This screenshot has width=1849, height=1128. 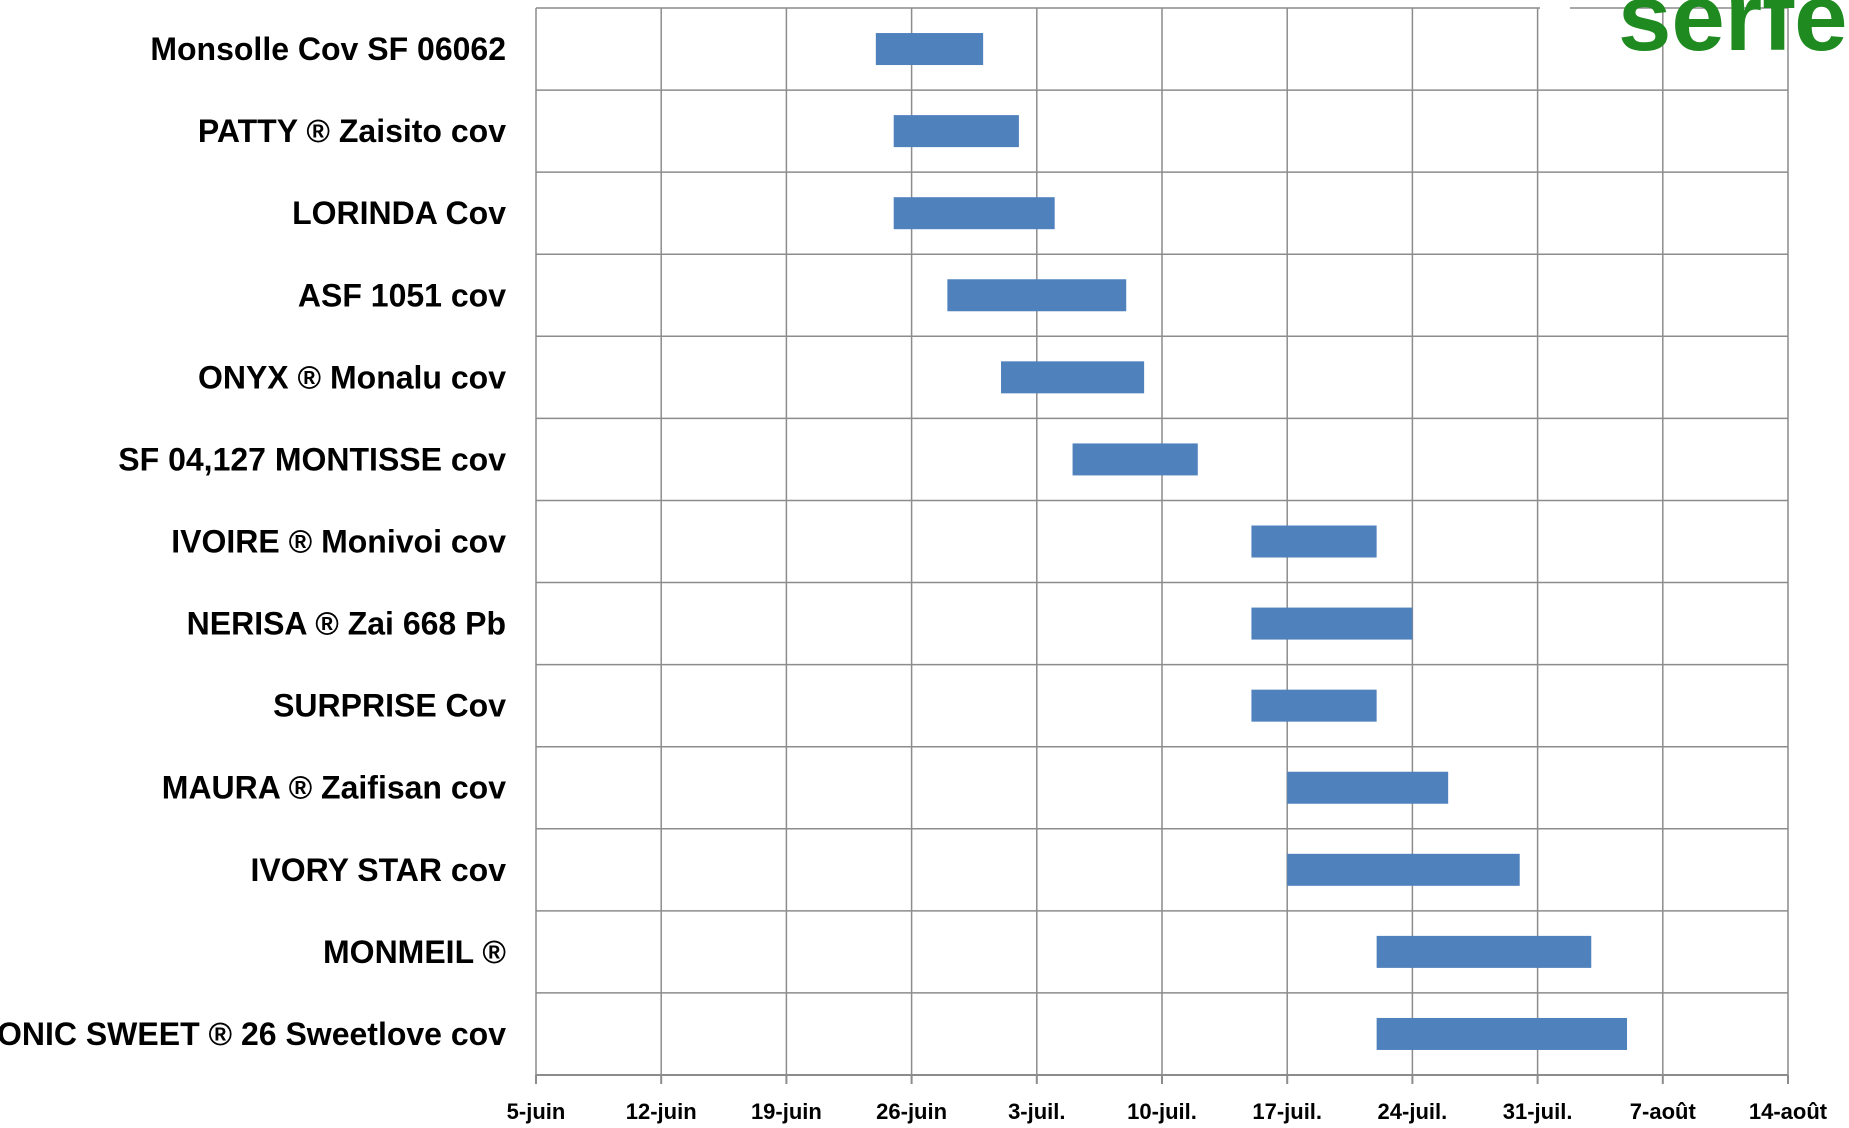 What do you see at coordinates (414, 952) in the screenshot?
I see `category-label: MONMEIL ®` at bounding box center [414, 952].